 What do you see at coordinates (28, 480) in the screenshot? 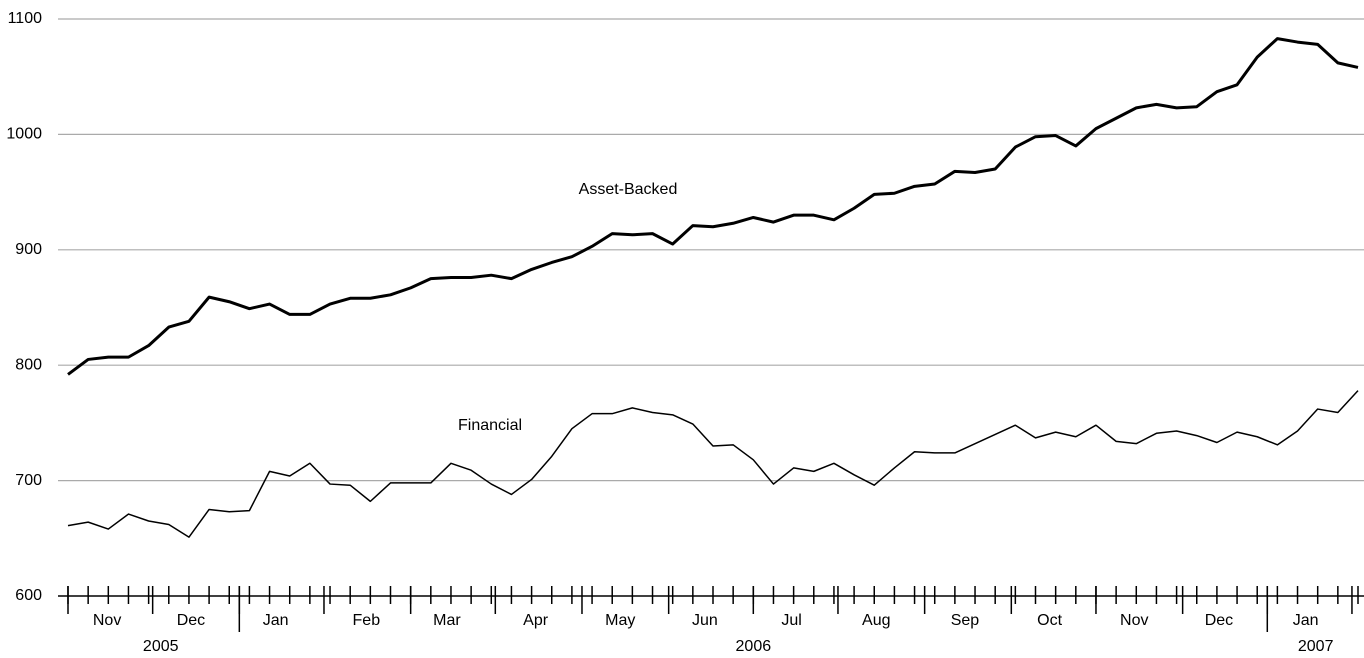
I see `y-tick-label: 700` at bounding box center [28, 480].